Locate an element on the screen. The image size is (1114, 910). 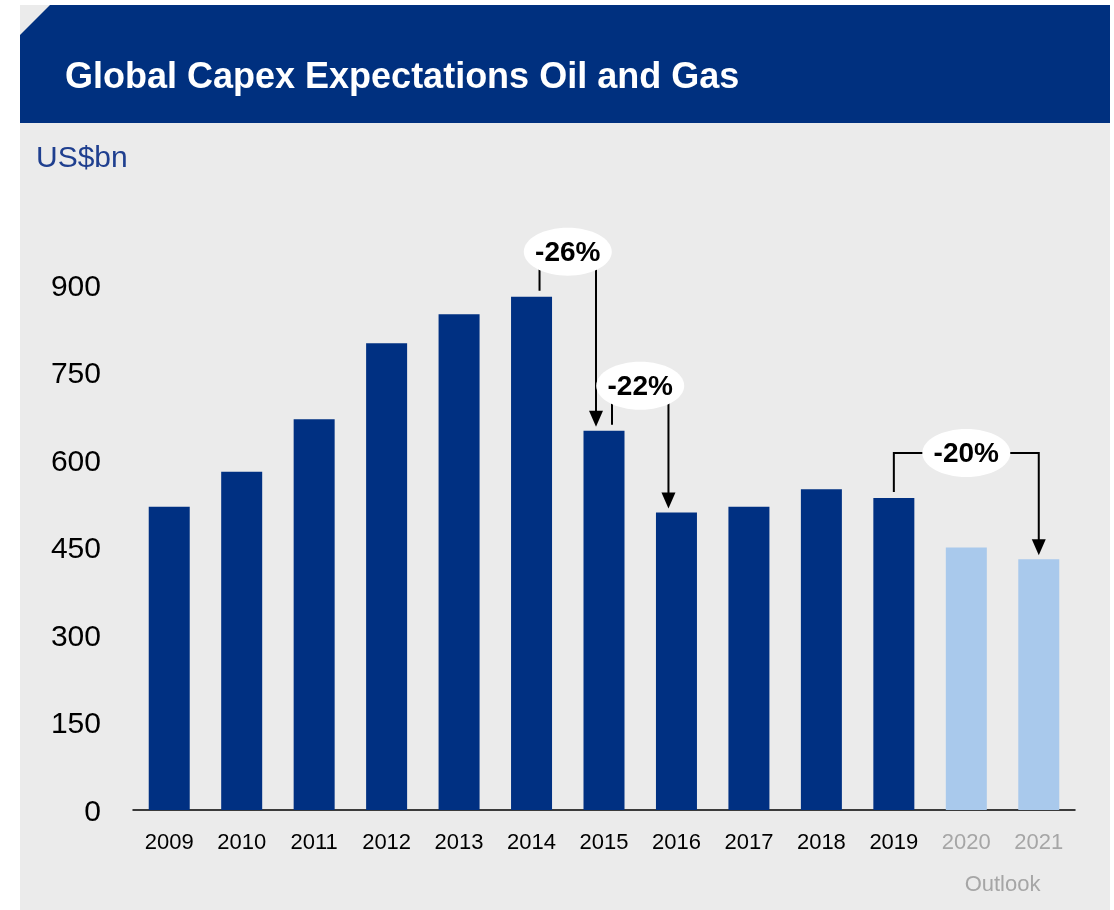
y-axis-title: US$bn is located at coordinates (82, 157).